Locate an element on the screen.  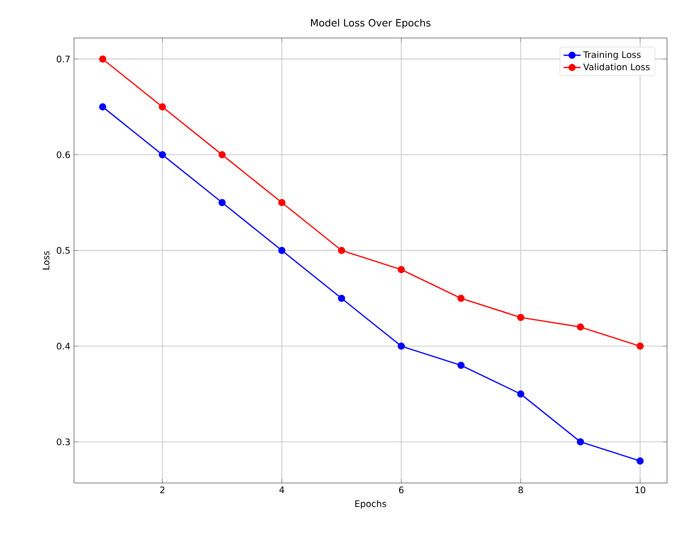
x-tick-label: 6 is located at coordinates (401, 490).